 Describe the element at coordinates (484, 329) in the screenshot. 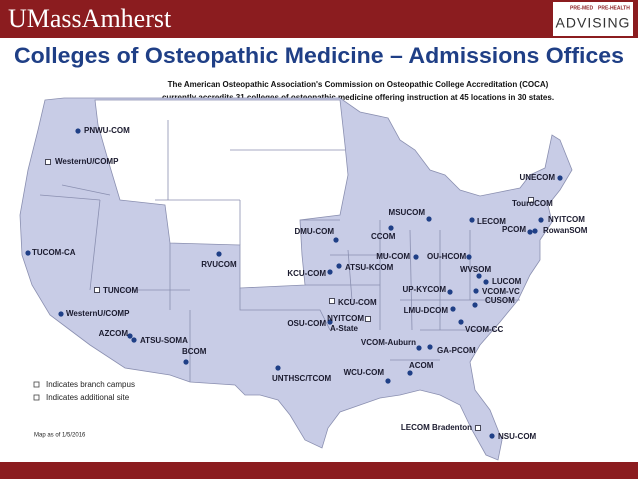

I see `location-label: VCOM-CC` at that location.